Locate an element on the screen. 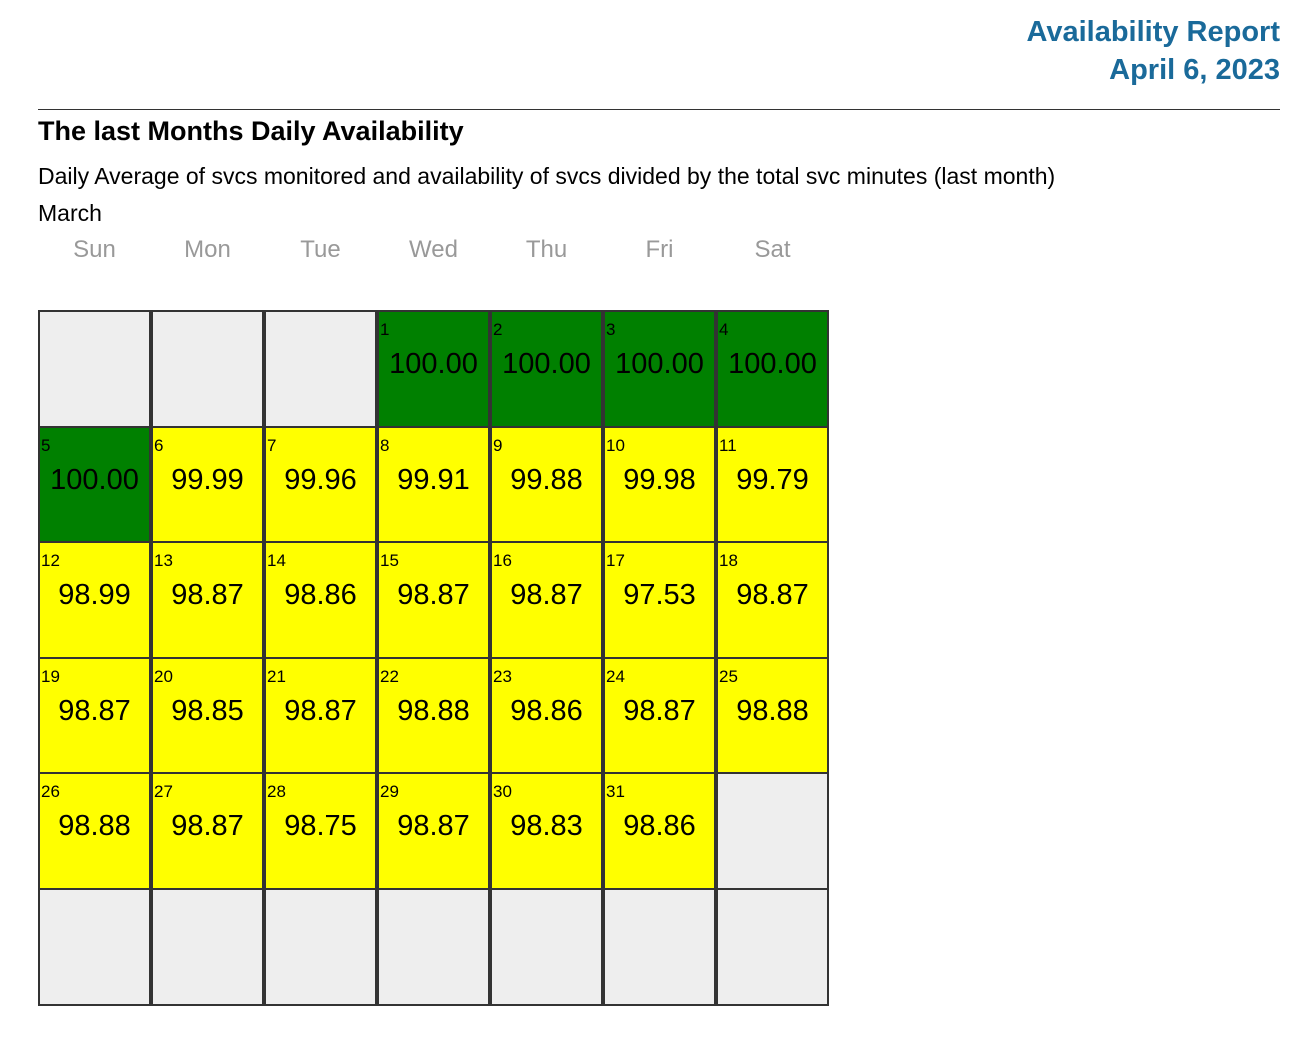  report-title: Availability Report is located at coordinates (1153, 32).